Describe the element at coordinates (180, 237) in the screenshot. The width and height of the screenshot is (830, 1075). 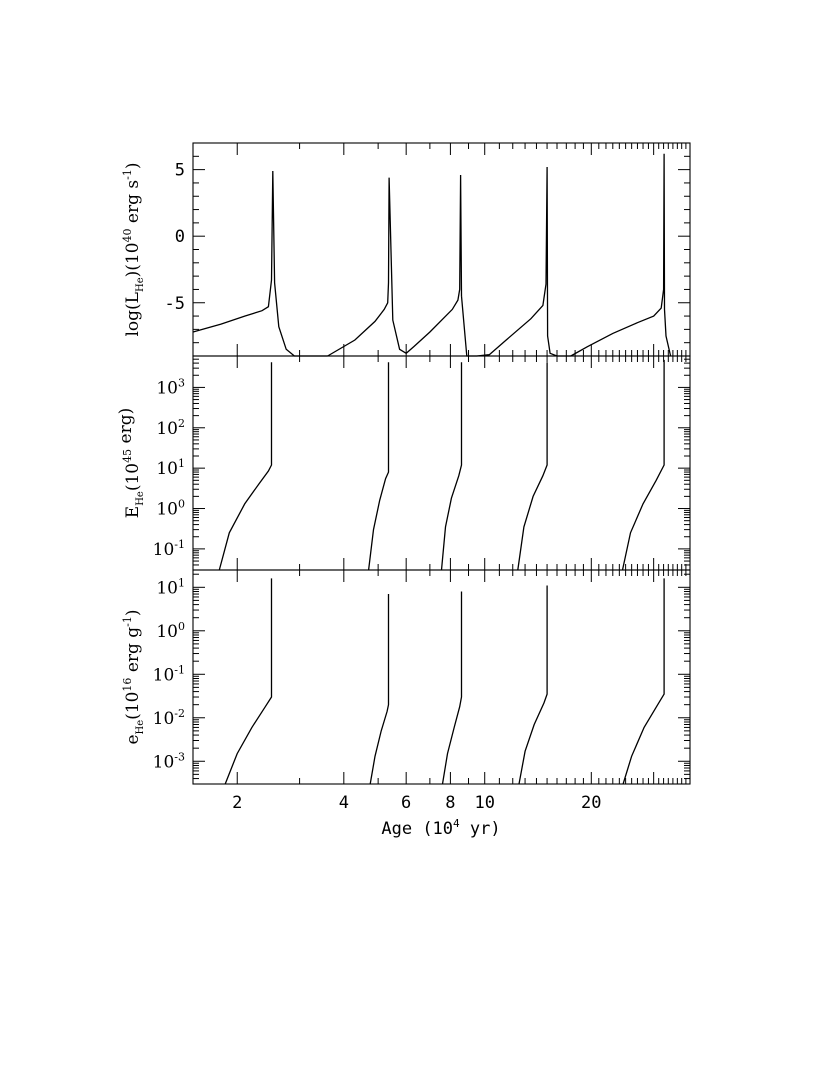
I see `y-tick-label: 0` at that location.